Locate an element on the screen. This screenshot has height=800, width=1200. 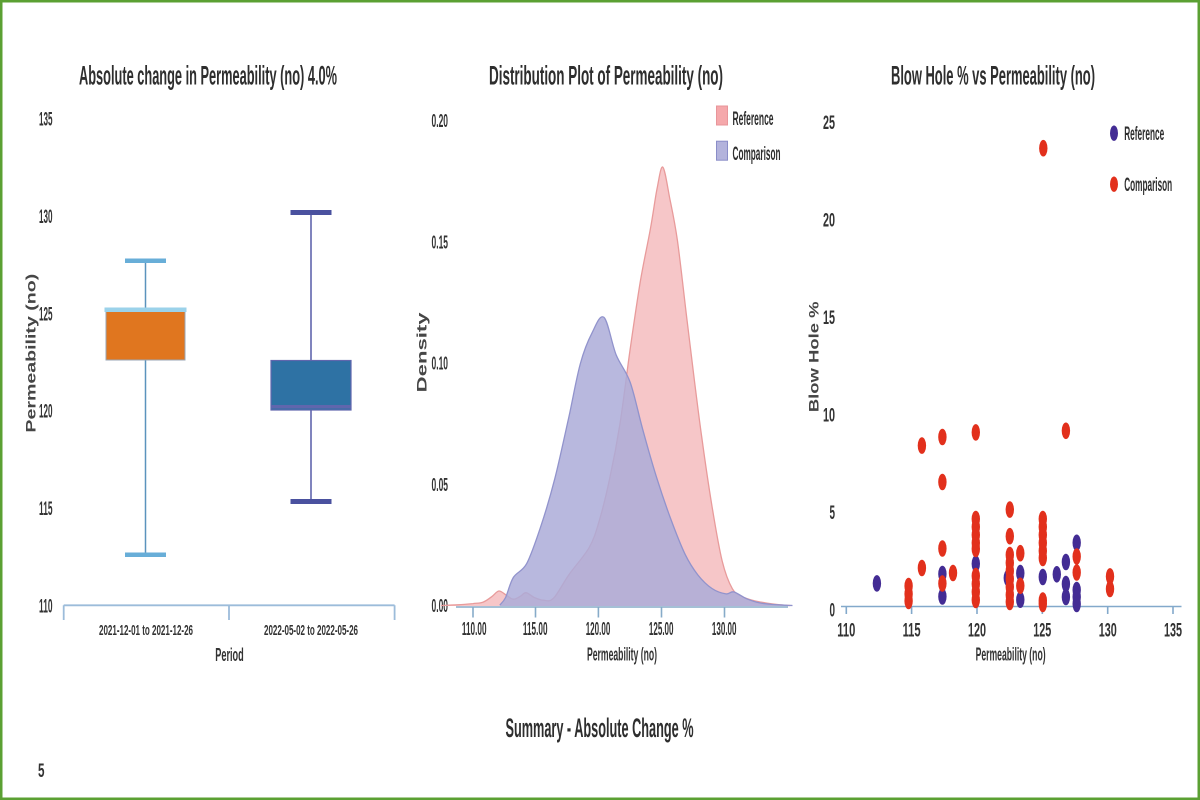
svg-text: Blow Hole % is located at coordinates (814, 356).